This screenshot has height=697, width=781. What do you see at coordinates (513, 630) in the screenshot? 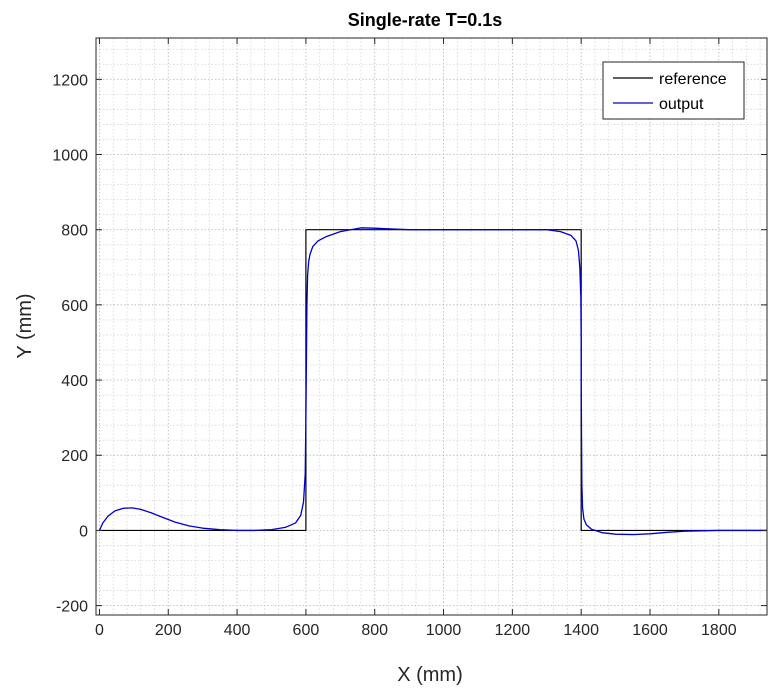
I see `x-tick-label: 1200` at bounding box center [513, 630].